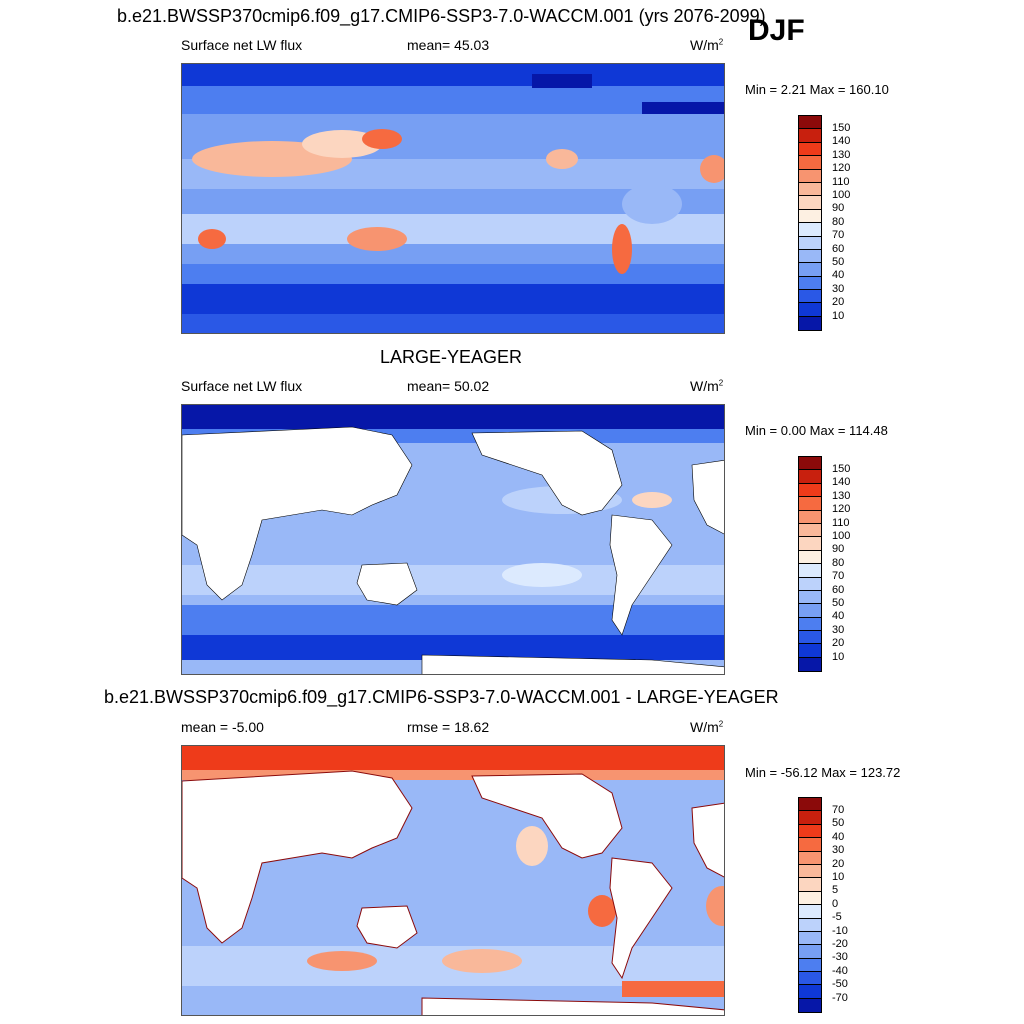 The image size is (1024, 1024). I want to click on panel2-colorbar-tick: 10, so click(838, 656).